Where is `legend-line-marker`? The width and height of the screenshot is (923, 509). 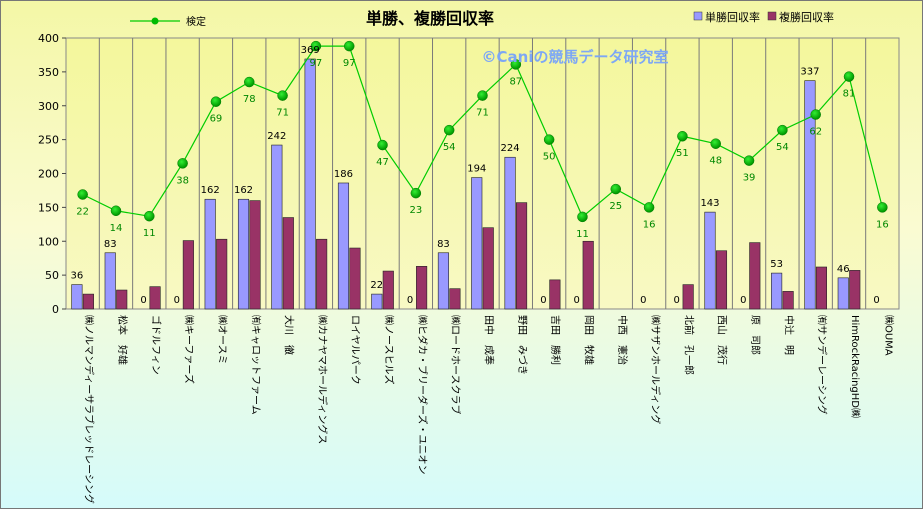
legend-line-marker is located at coordinates (155, 21).